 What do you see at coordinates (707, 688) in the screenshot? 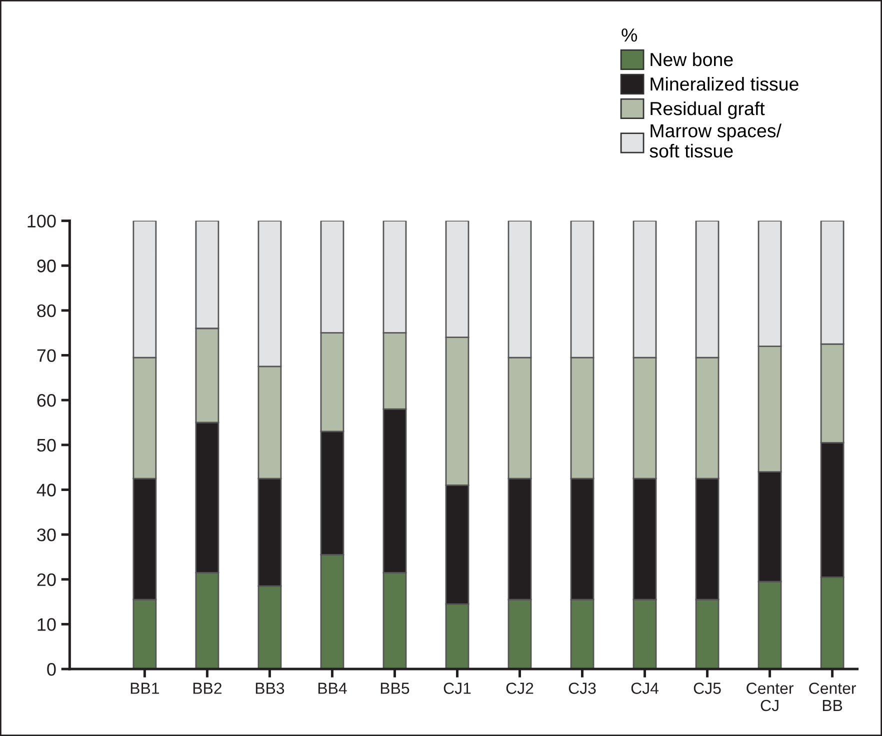
I see `x-tick-label: CJ5` at bounding box center [707, 688].